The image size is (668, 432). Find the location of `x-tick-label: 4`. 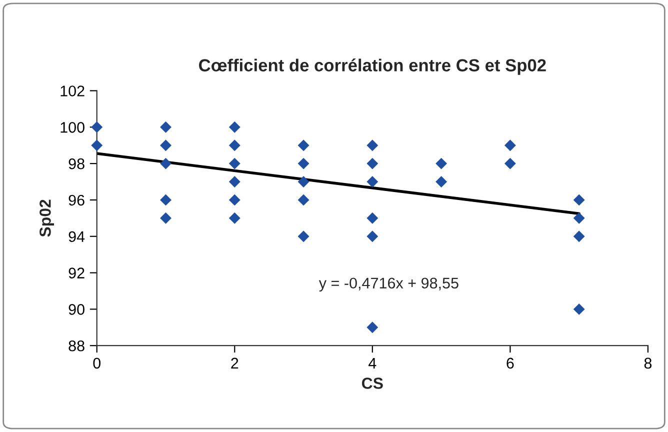

x-tick-label: 4 is located at coordinates (372, 363).